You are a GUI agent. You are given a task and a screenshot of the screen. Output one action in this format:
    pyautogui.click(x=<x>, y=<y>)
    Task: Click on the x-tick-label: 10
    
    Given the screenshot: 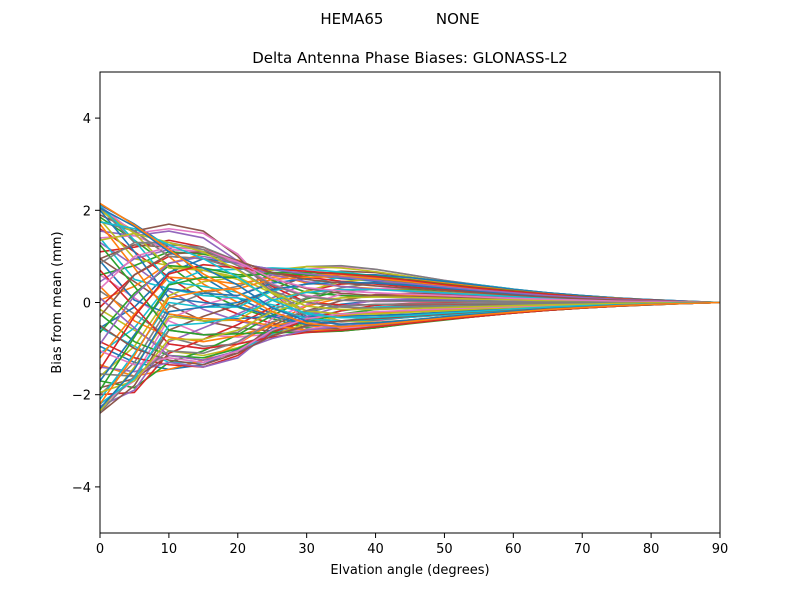 What is the action you would take?
    pyautogui.click(x=169, y=549)
    